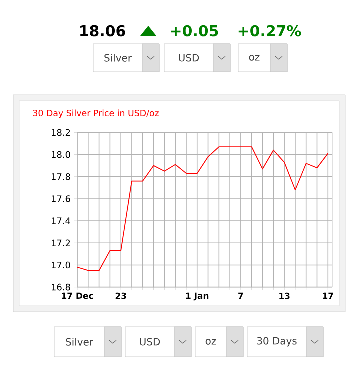 This screenshot has height=380, width=348. I want to click on x-tick-label: 7, so click(240, 295).